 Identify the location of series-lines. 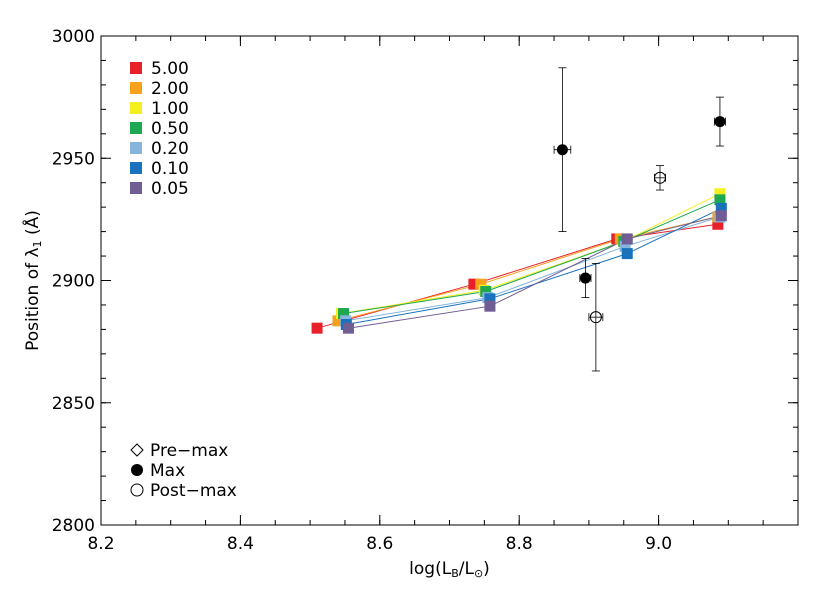
(519, 261).